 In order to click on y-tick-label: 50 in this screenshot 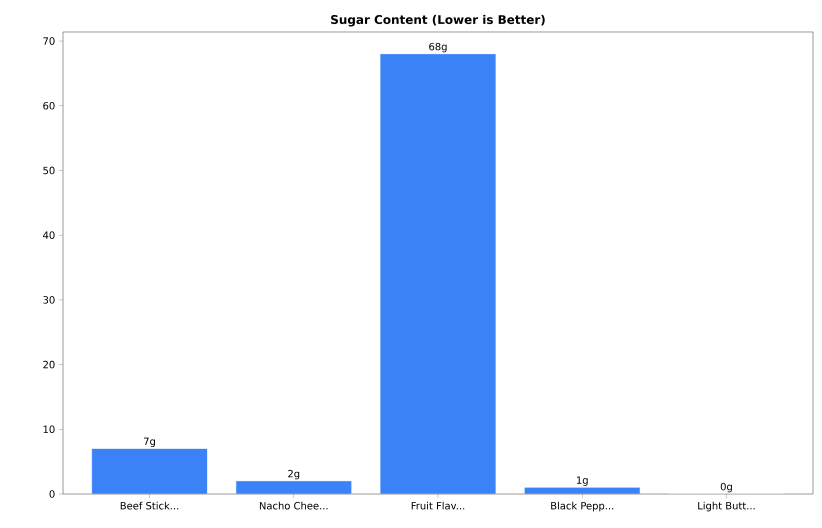, I will do `click(49, 170)`.